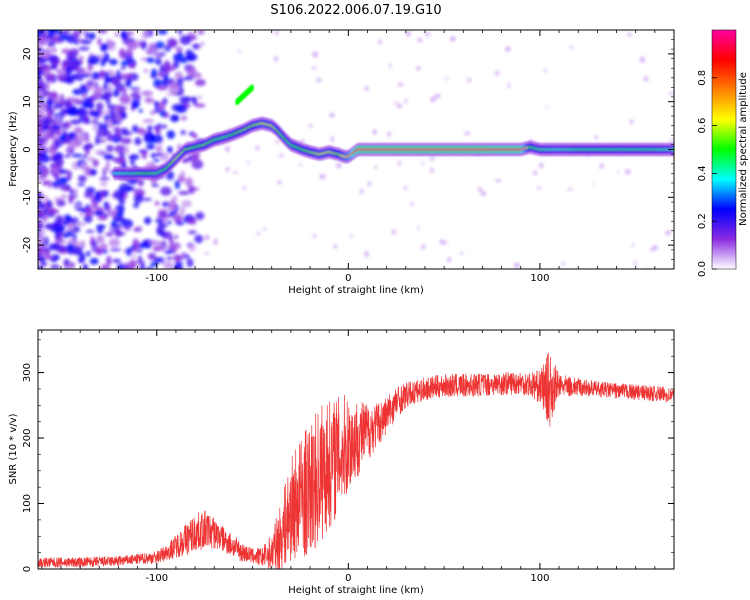  I want to click on x-tick-label: 100, so click(539, 578).